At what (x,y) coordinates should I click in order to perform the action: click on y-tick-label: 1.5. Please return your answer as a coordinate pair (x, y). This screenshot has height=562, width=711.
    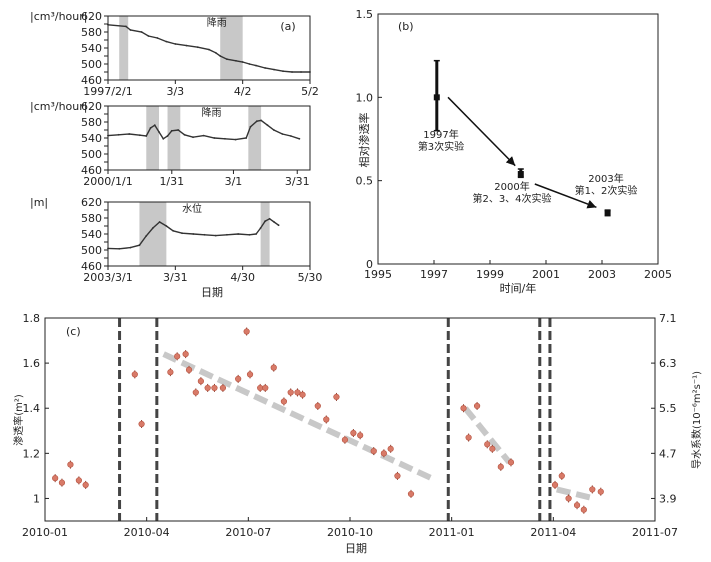
    Looking at the image, I should click on (365, 14).